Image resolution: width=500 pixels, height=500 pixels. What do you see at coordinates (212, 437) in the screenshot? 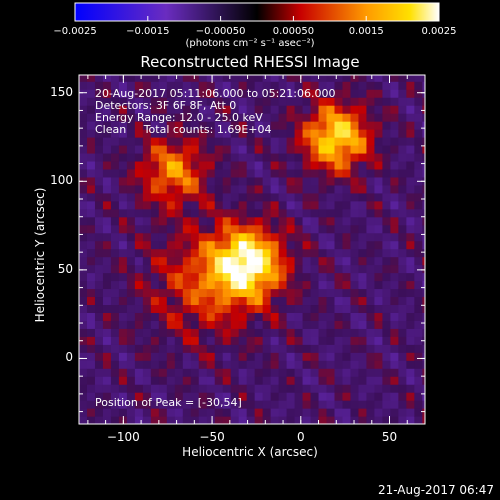
I see `x-tick-label: −50` at bounding box center [212, 437].